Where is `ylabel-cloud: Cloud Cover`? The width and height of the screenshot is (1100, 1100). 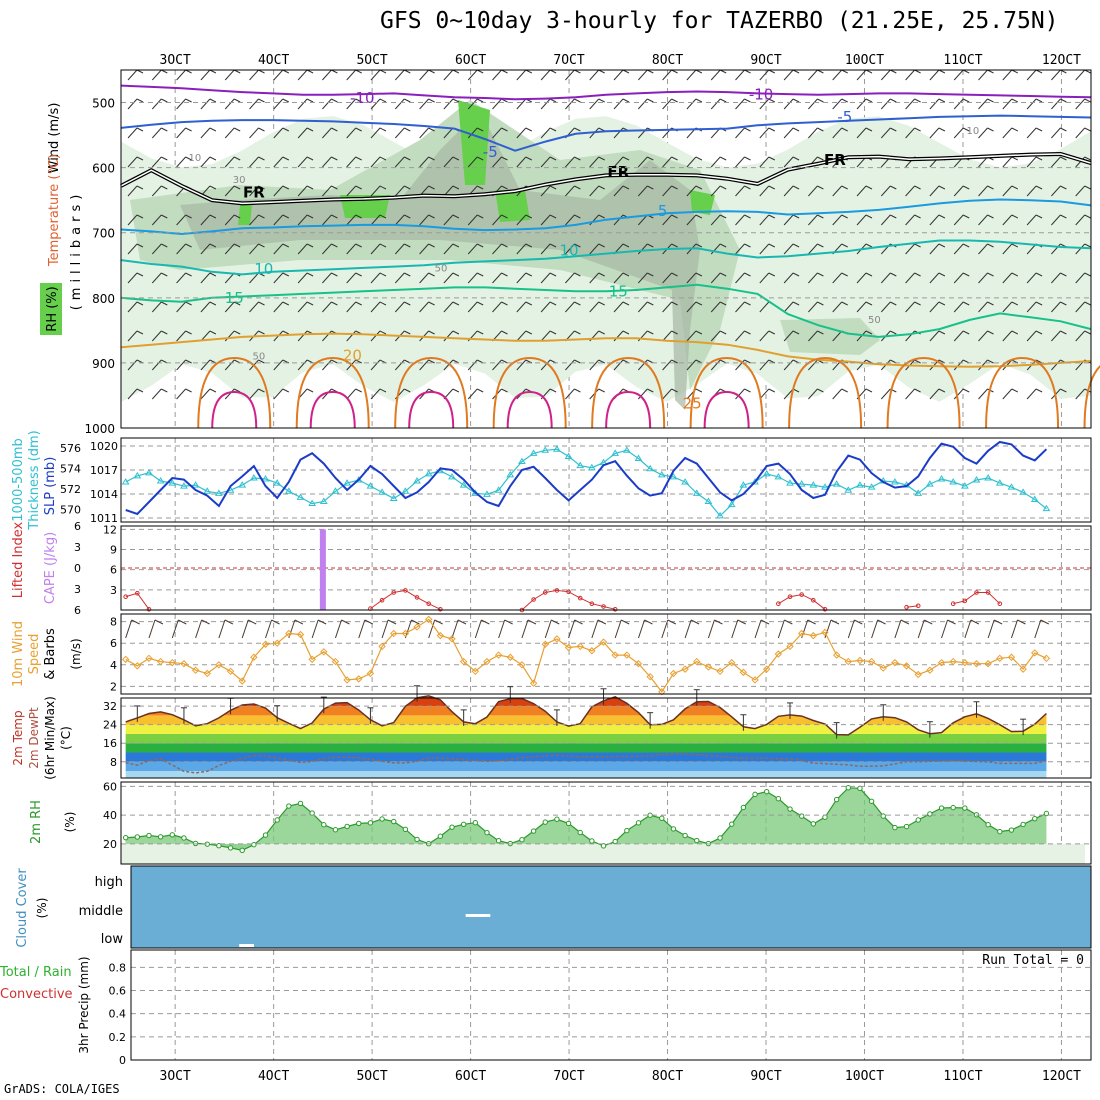
ylabel-cloud: Cloud Cover is located at coordinates (22, 908).